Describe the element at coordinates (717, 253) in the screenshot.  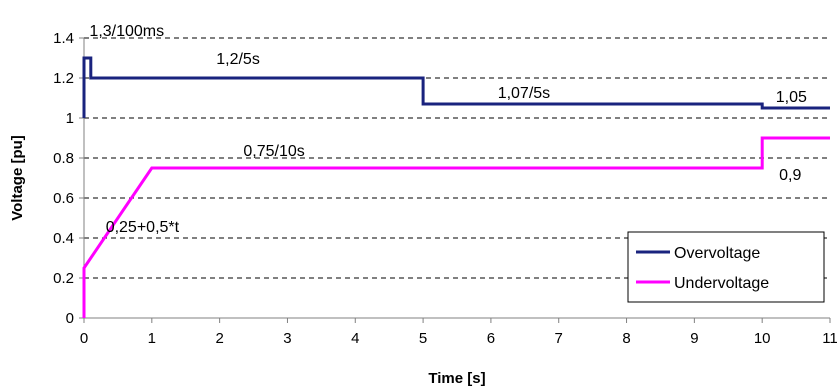
I see `legend-label-overvoltage: Overvoltage` at that location.